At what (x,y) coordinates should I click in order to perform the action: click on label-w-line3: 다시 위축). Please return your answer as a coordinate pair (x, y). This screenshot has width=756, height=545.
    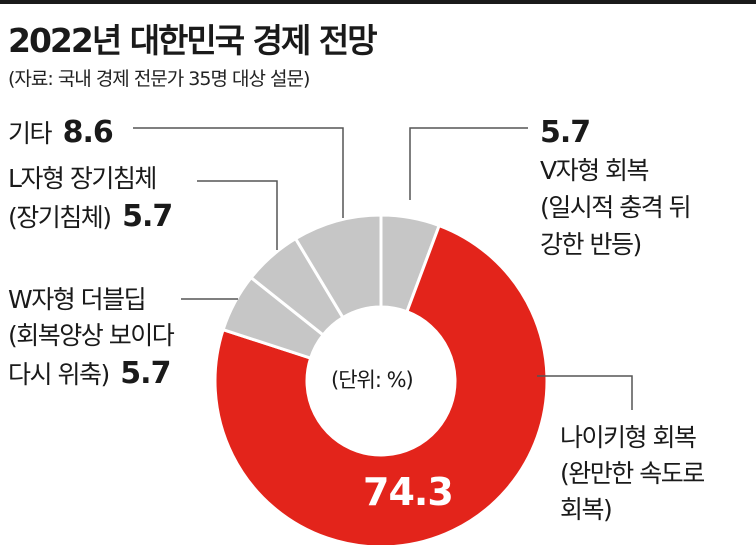
    Looking at the image, I should click on (59, 374).